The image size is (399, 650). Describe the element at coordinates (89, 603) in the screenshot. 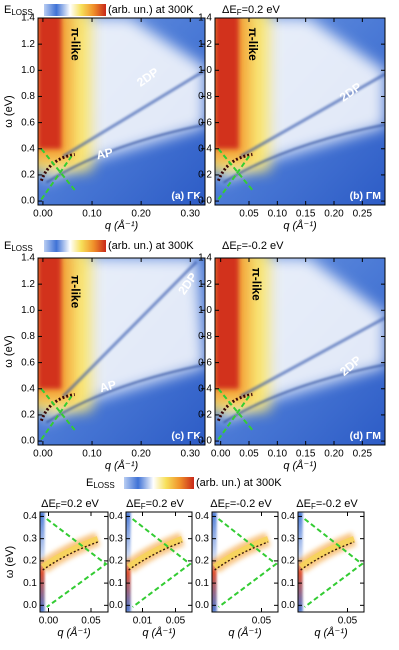

I see `panel-label: (e) ΓK` at that location.